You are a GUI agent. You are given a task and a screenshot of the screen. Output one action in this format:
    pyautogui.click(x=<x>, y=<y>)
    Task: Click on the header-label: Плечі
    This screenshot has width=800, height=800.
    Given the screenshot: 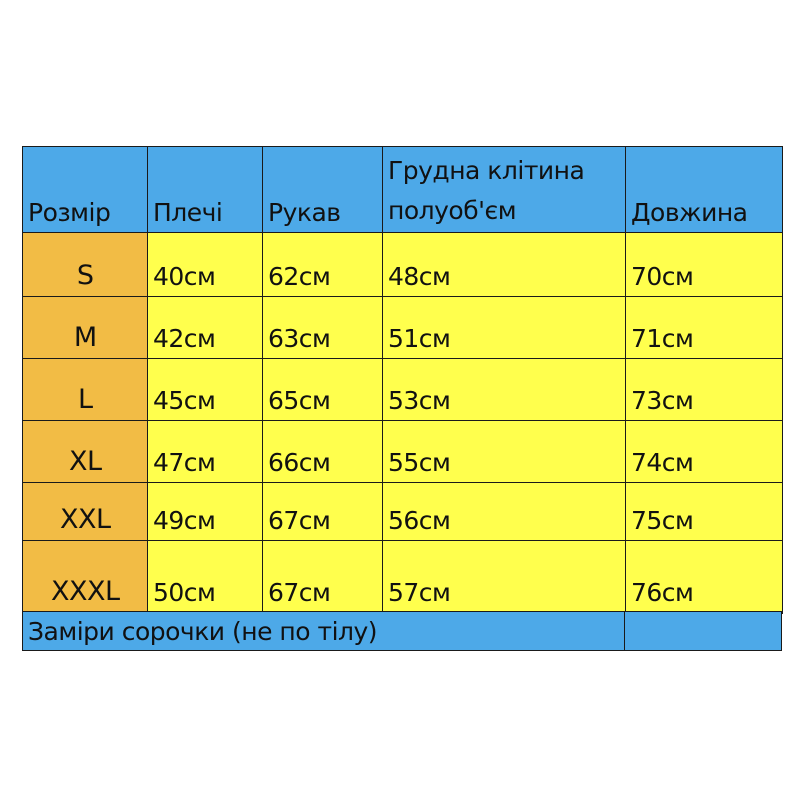 What is the action you would take?
    pyautogui.click(x=188, y=212)
    